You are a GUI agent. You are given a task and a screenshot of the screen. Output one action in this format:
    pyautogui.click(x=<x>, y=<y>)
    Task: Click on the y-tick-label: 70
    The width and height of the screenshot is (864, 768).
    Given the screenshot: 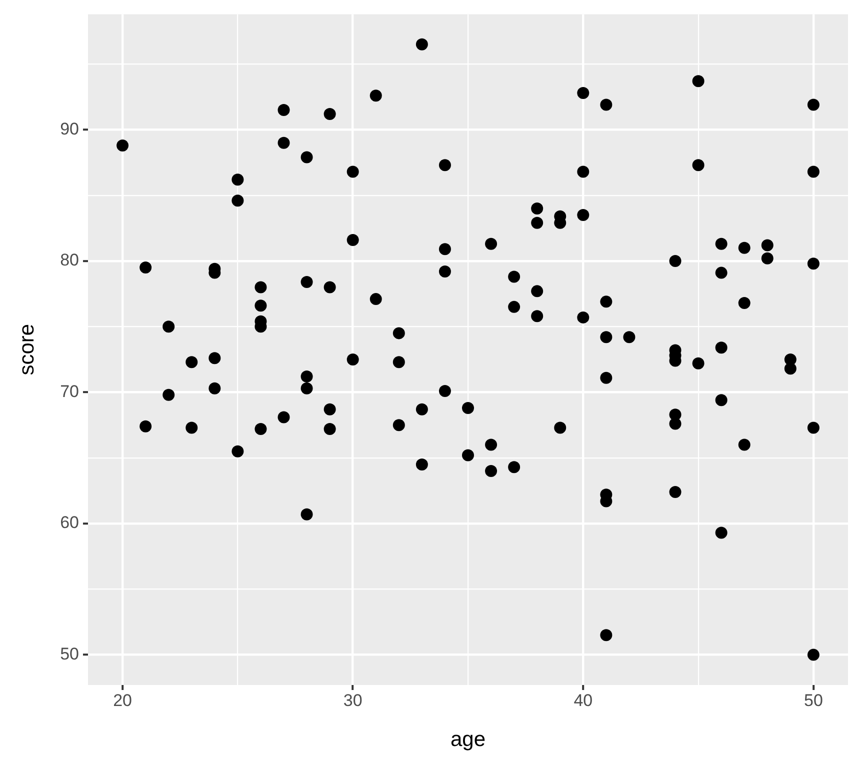 What is the action you would take?
    pyautogui.click(x=69, y=391)
    